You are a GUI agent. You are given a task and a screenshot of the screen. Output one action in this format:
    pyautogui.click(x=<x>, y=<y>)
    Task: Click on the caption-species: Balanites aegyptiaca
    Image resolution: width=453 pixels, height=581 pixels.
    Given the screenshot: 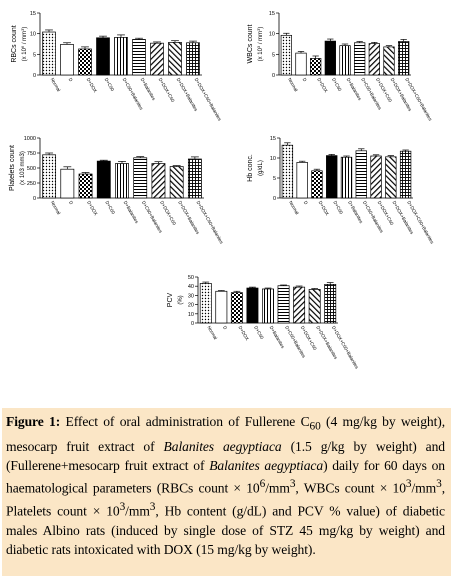 What is the action you would take?
    pyautogui.click(x=222, y=446)
    